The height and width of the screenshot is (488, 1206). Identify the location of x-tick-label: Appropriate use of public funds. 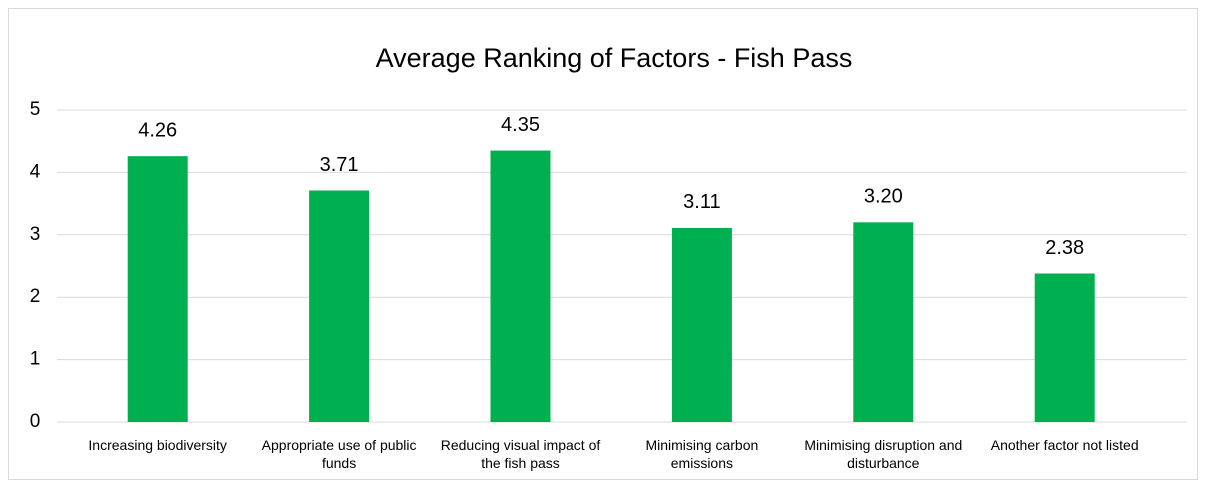
(339, 454).